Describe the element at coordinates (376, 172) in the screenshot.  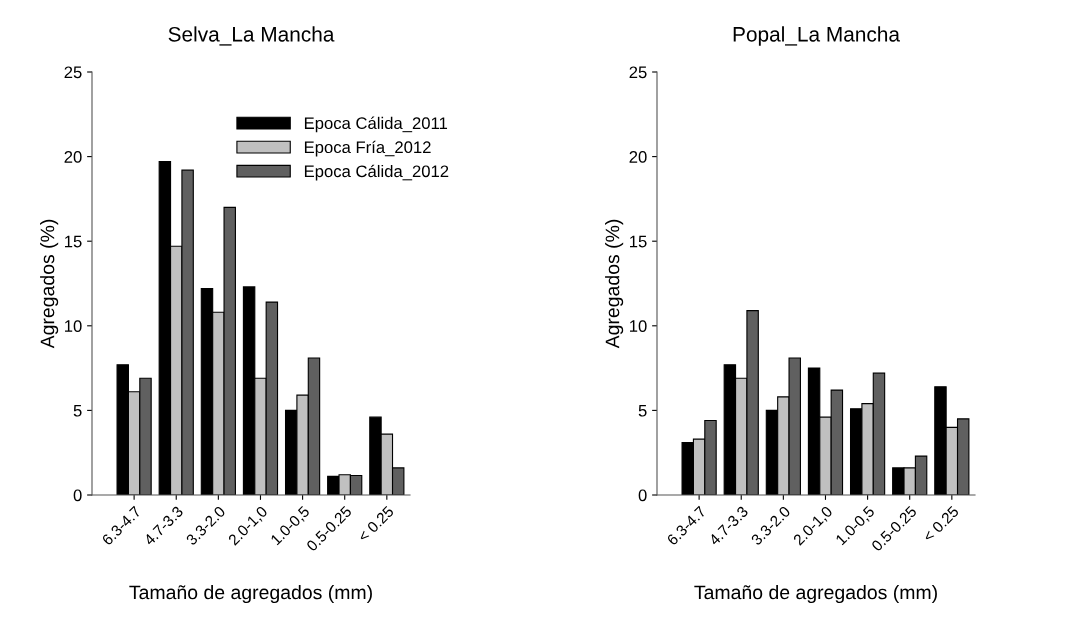
I see `legend-label: Epoca Cálida_2012` at that location.